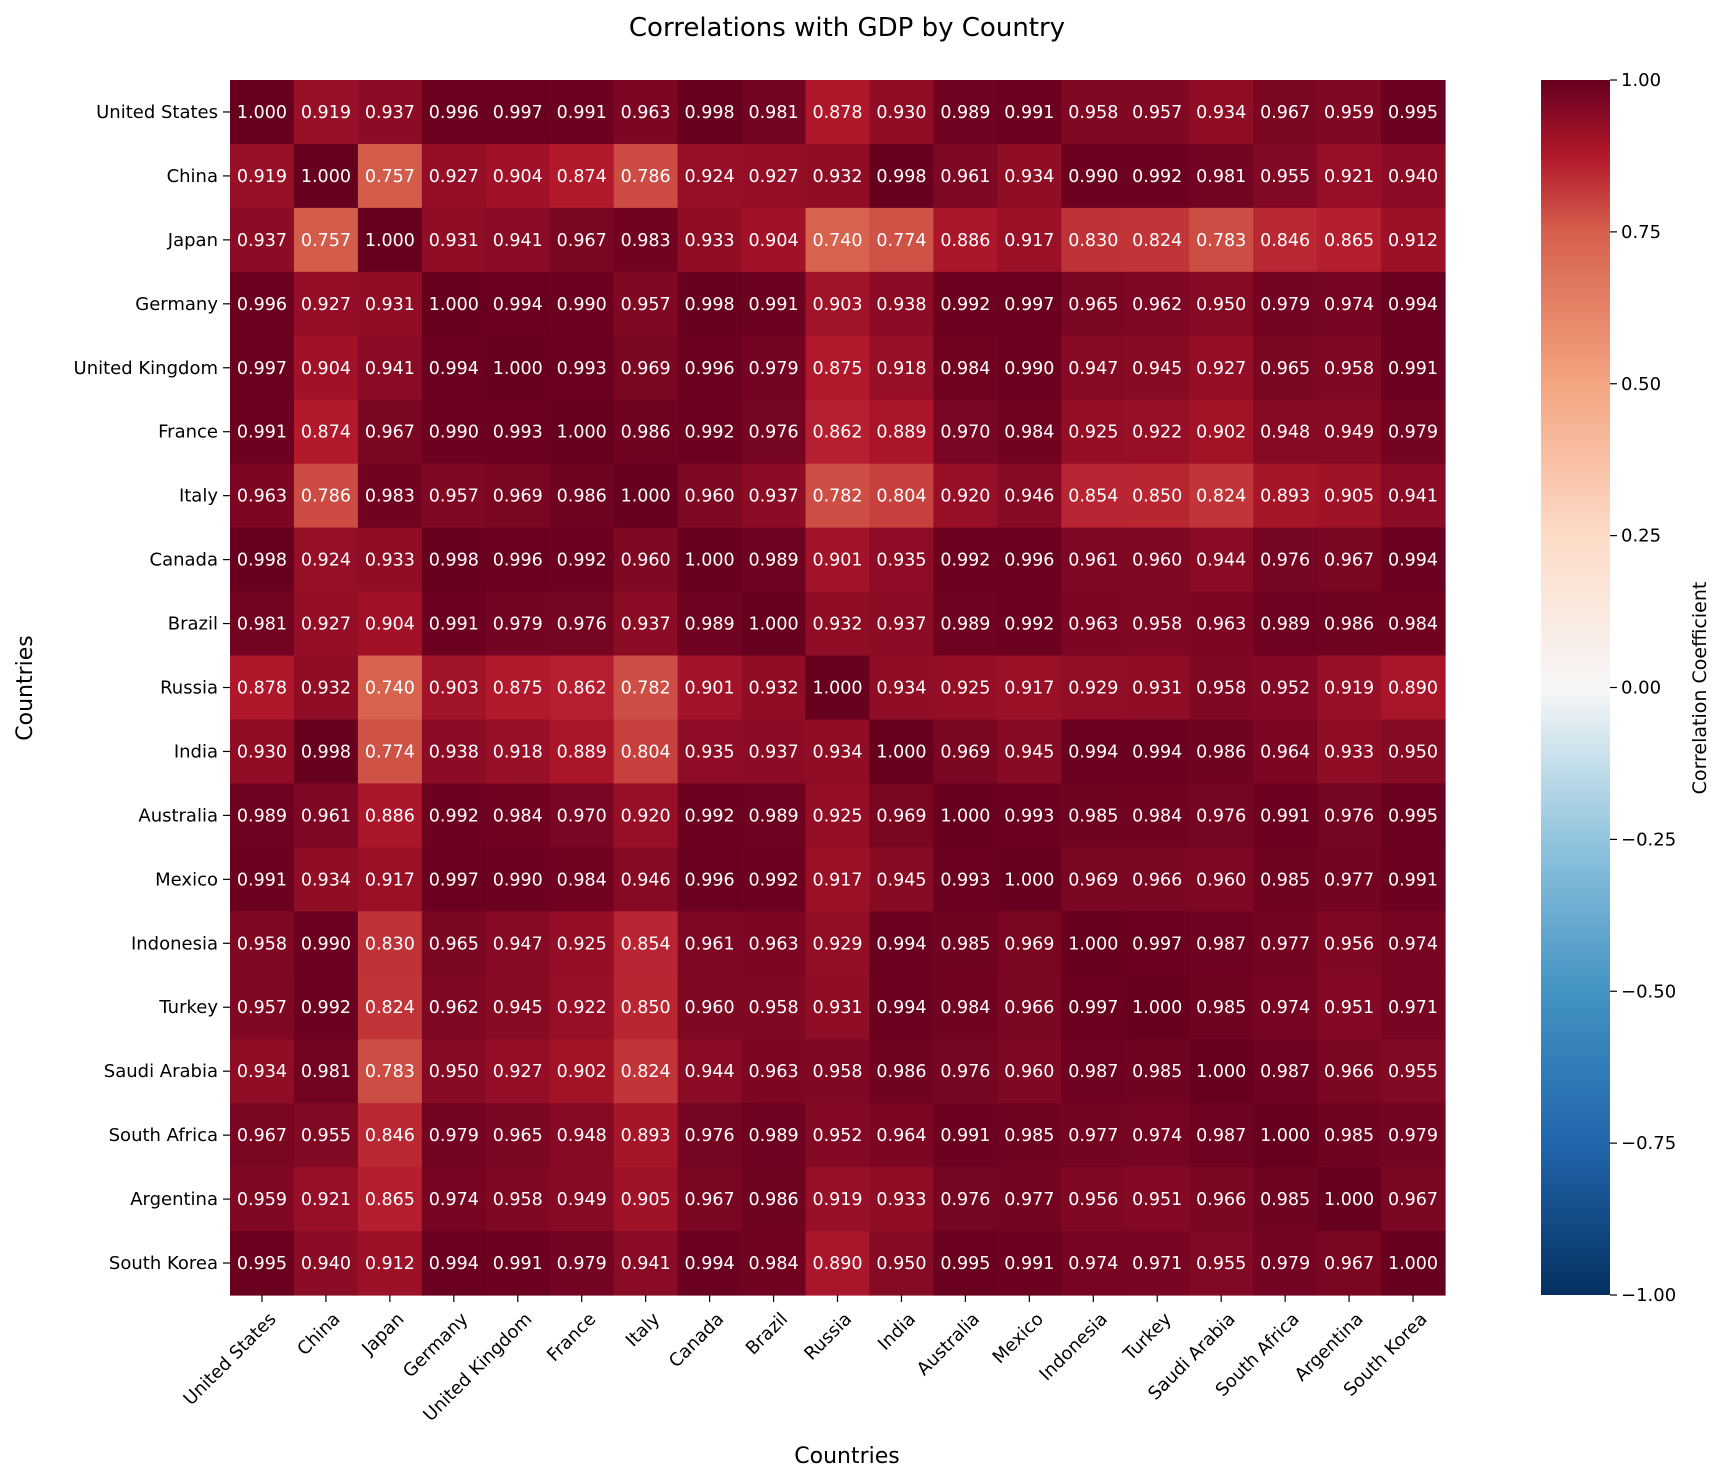  I want to click on y-tick-label: Saudi Arabia, so click(161, 1071).